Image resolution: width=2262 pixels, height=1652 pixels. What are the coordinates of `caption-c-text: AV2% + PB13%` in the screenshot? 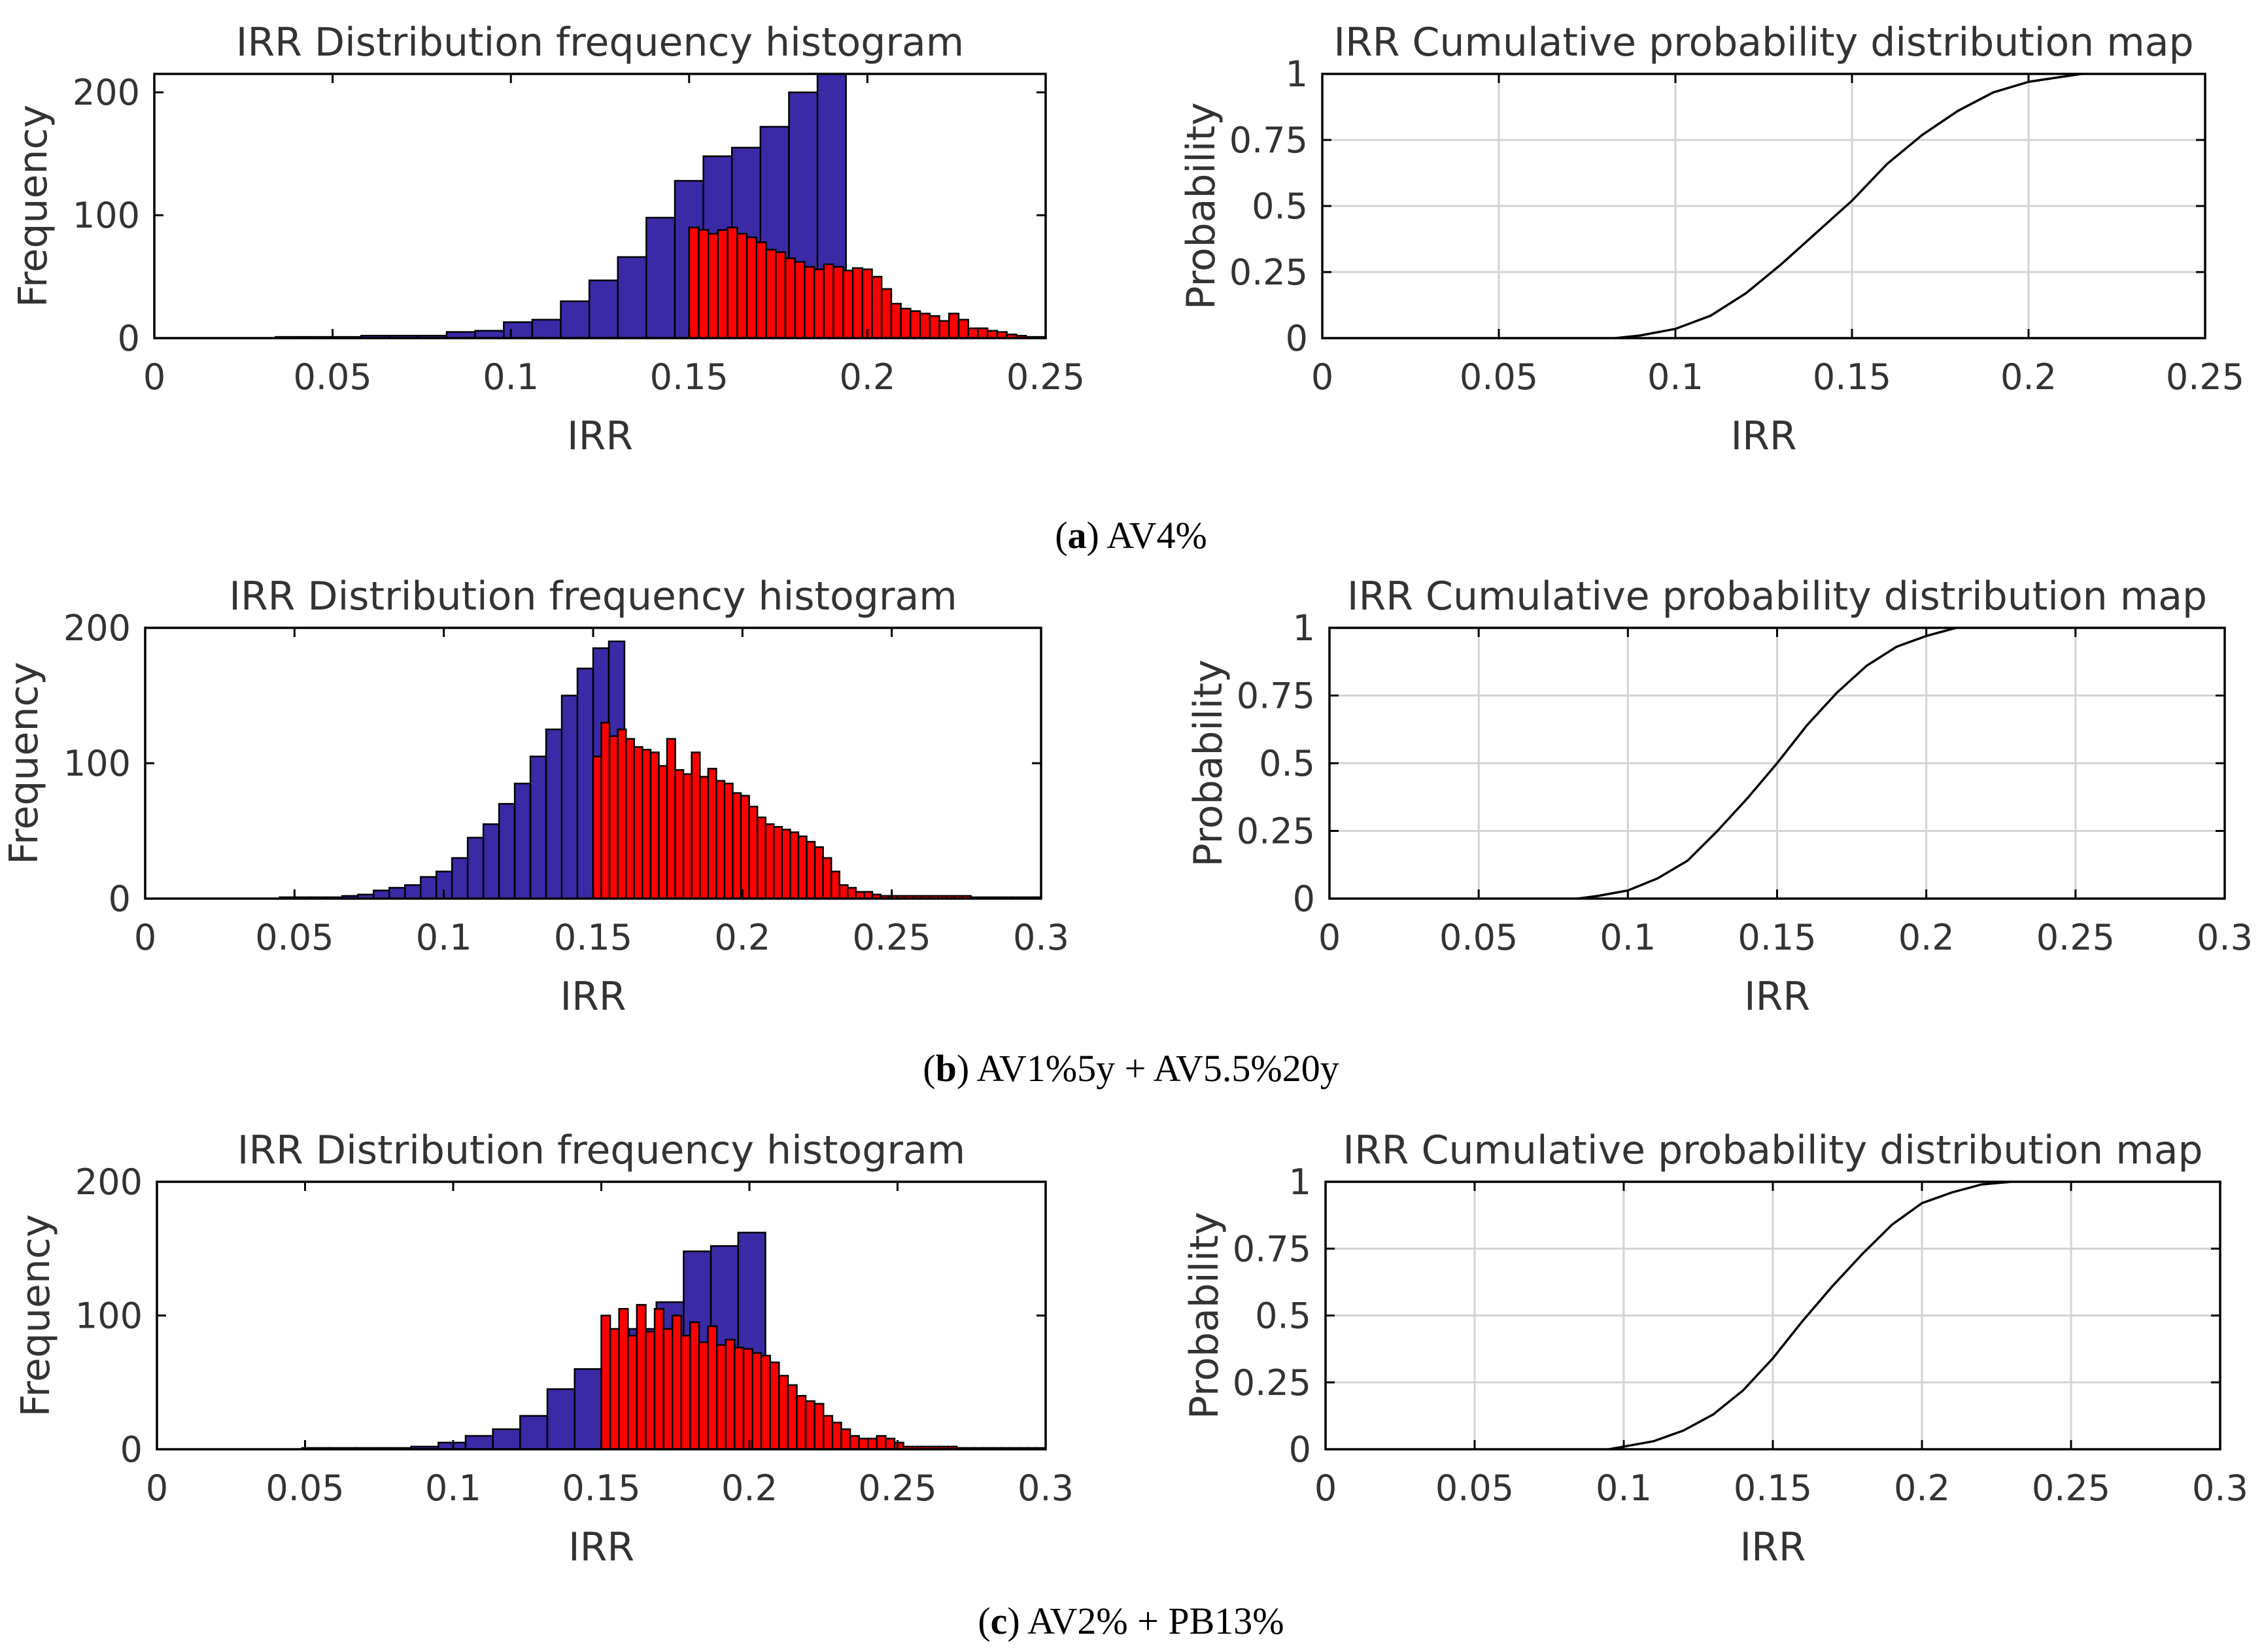 It's located at (1152, 1621).